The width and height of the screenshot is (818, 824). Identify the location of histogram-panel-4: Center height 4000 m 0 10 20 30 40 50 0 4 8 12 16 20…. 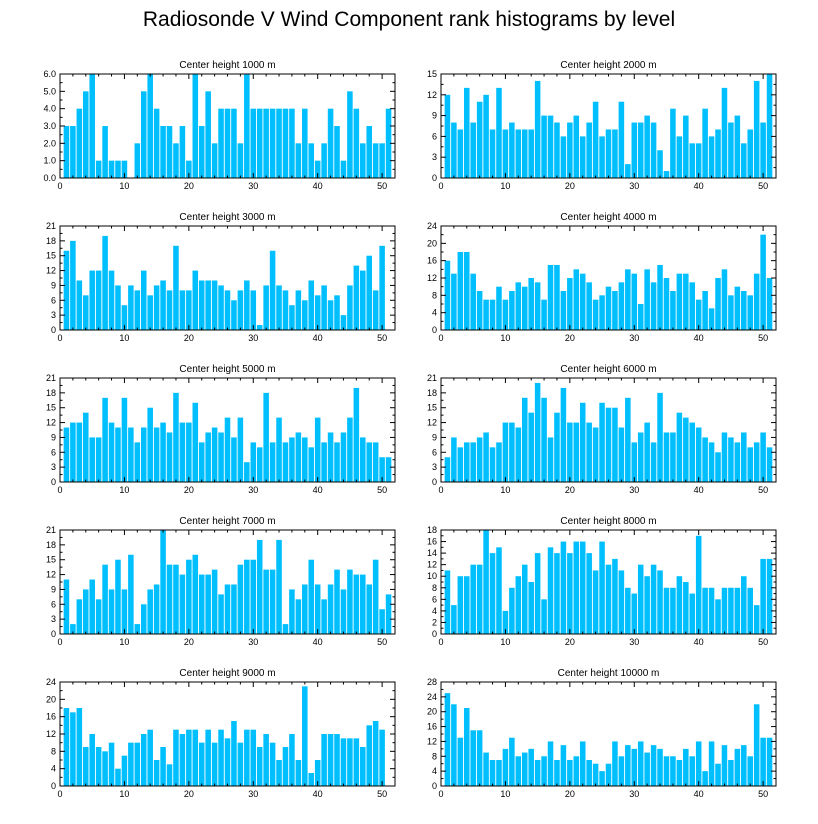
(602, 277).